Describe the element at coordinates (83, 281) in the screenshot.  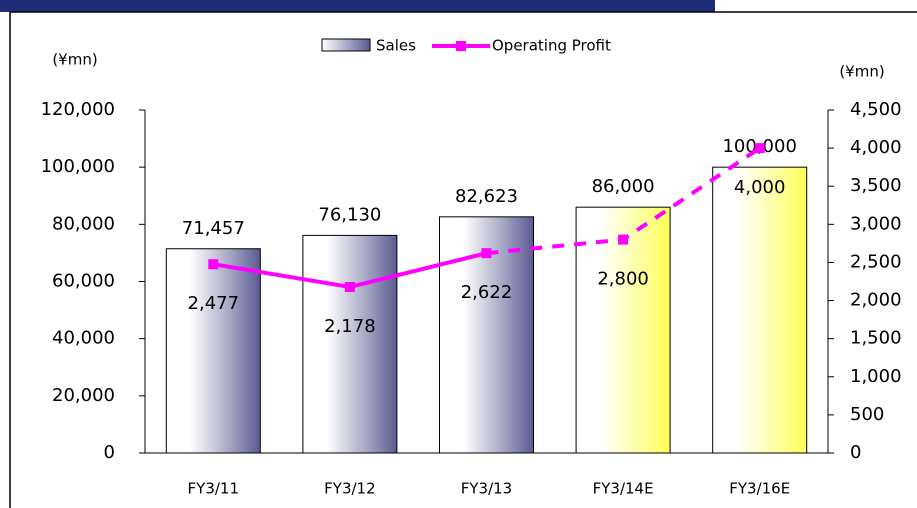
I see `y-tick-label: 60,000` at that location.